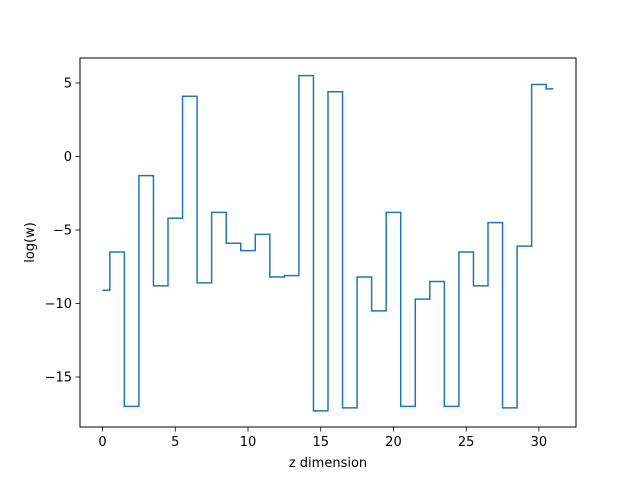  I want to click on x-tick-label: 5, so click(175, 442).